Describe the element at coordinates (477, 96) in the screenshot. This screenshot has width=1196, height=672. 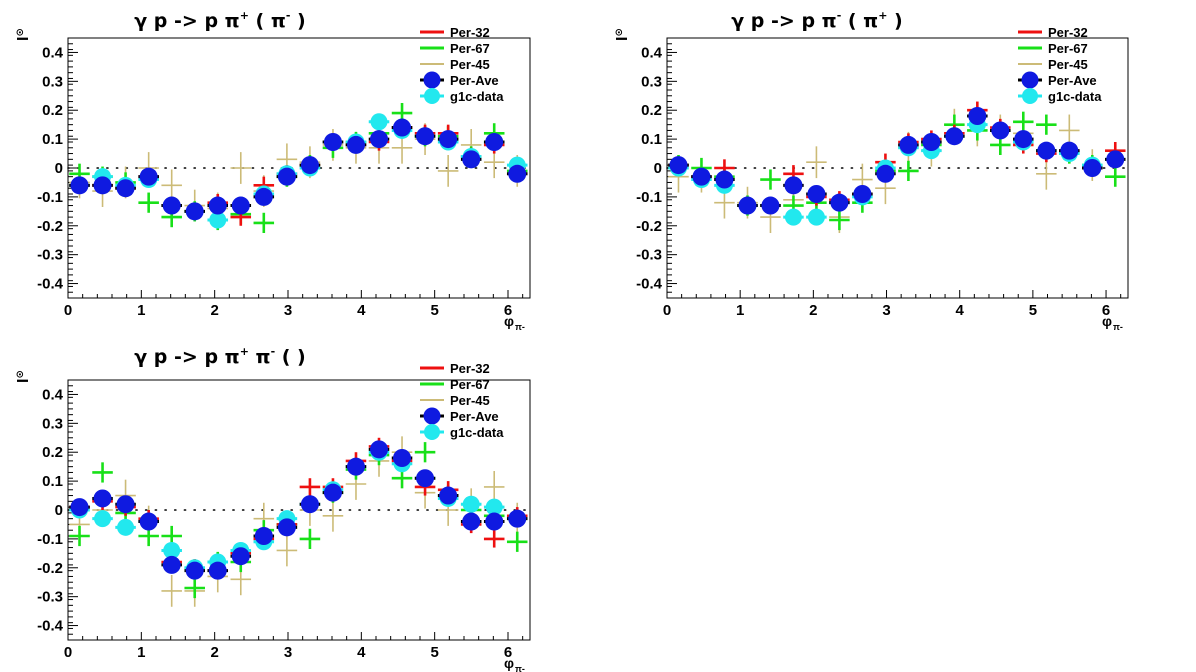
I see `legend-label-g1c: g1c-data` at that location.